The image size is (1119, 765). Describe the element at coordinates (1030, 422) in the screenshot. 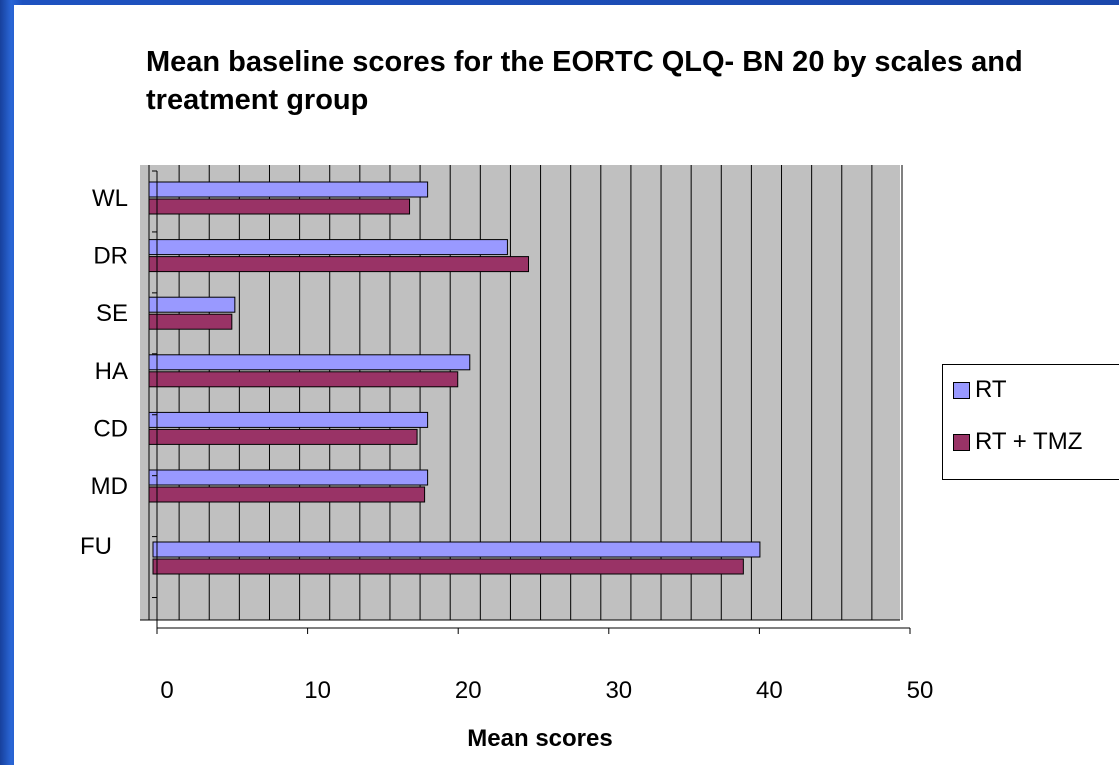

I see `chart-legend: RT RT + TMZ` at that location.